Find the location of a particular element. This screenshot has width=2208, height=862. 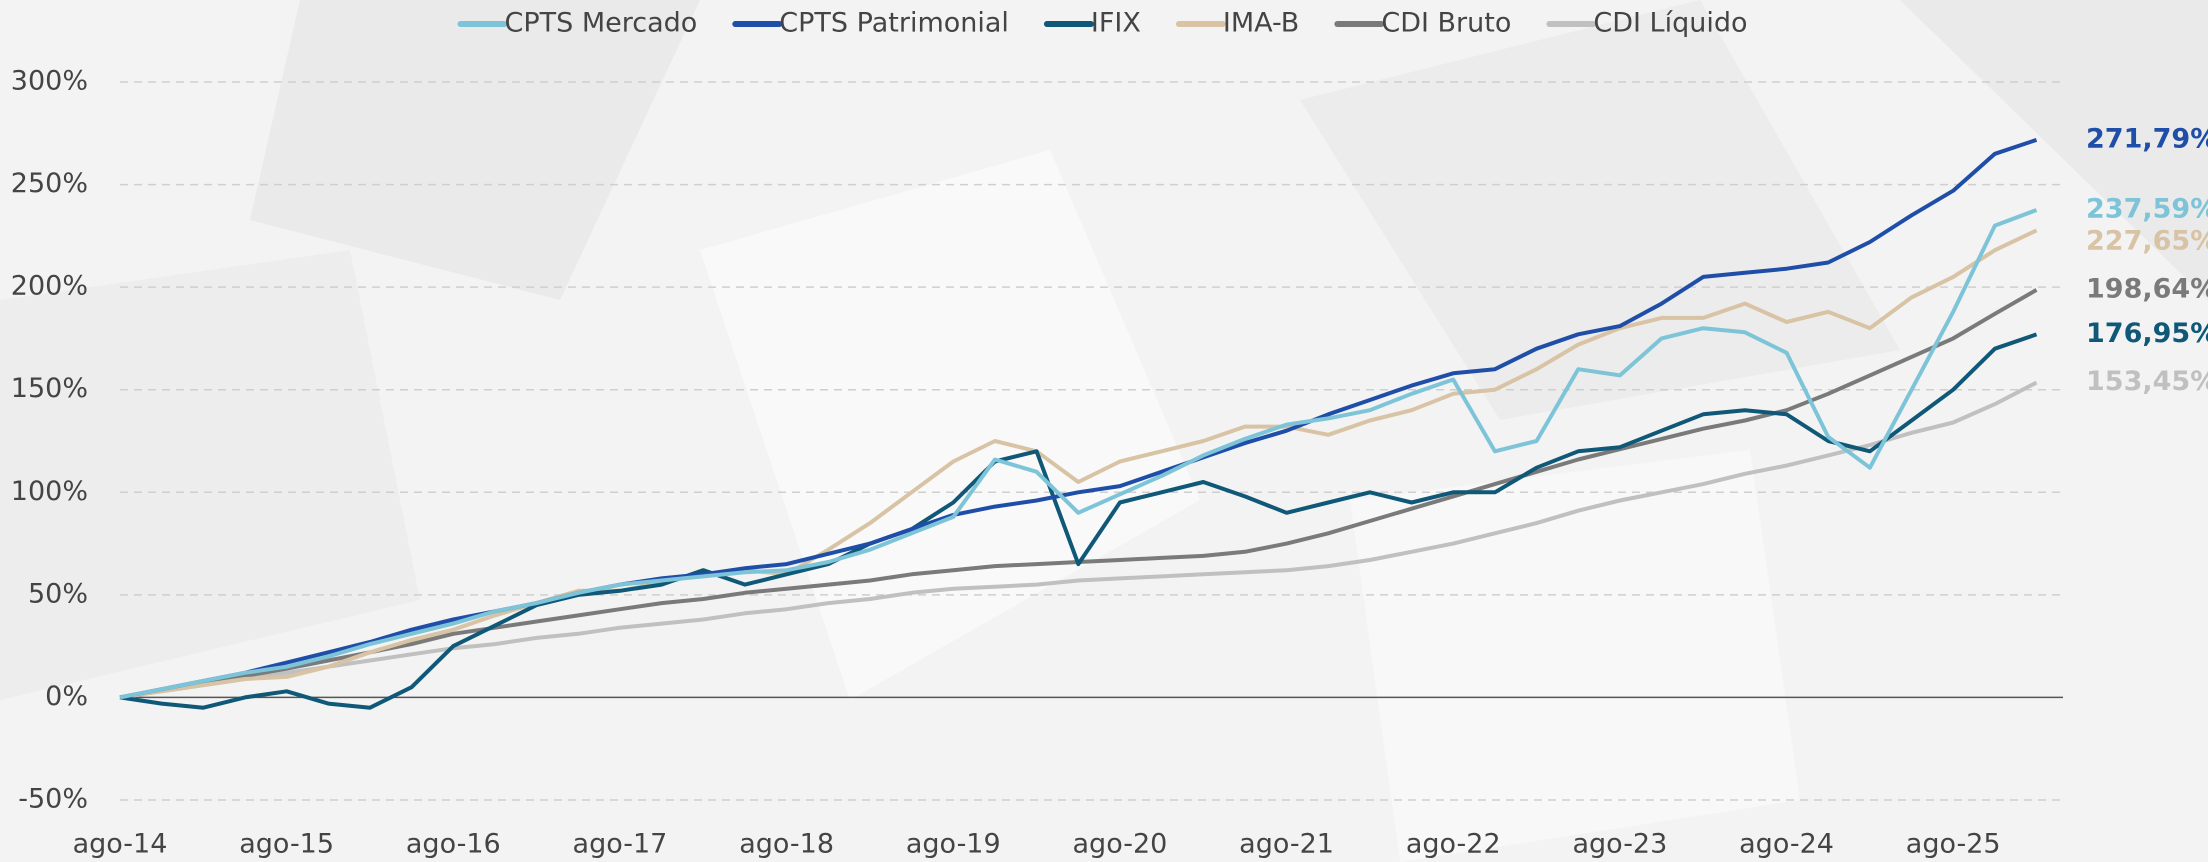

y-tick-label: 0% is located at coordinates (66, 696).